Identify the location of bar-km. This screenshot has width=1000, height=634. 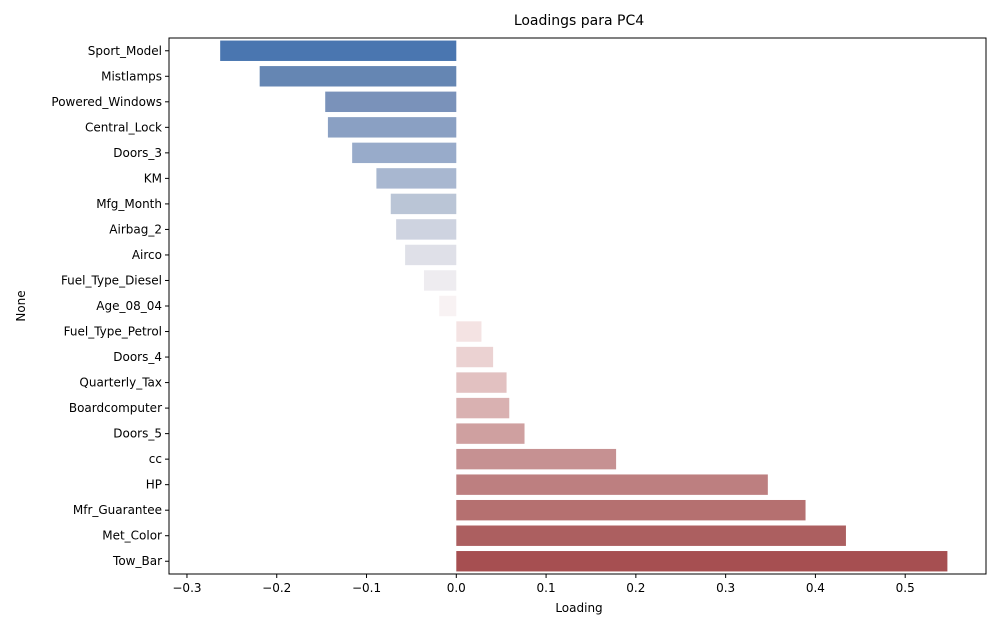
(416, 178).